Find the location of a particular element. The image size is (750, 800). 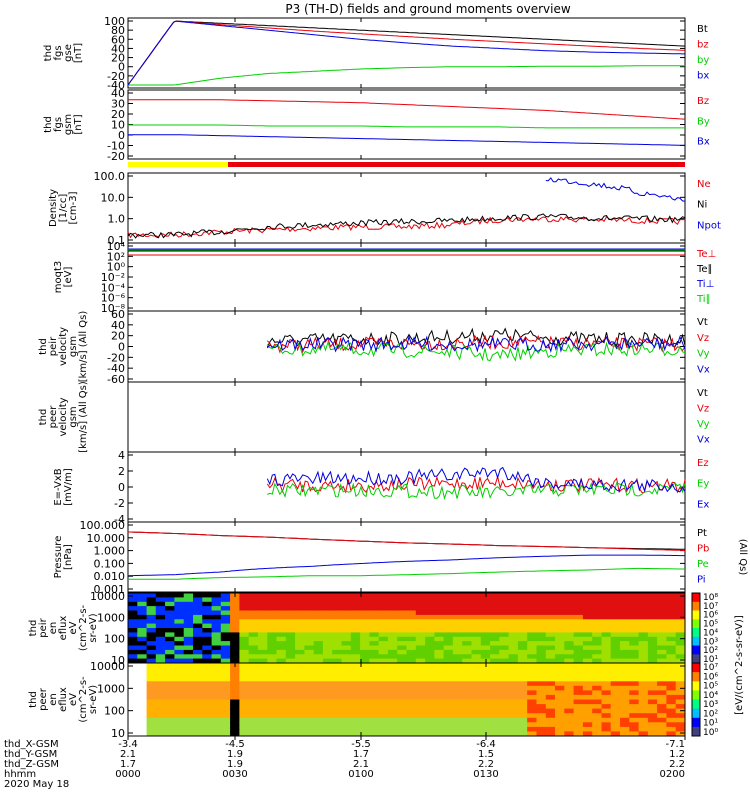

series-vy is located at coordinates (476, 351).